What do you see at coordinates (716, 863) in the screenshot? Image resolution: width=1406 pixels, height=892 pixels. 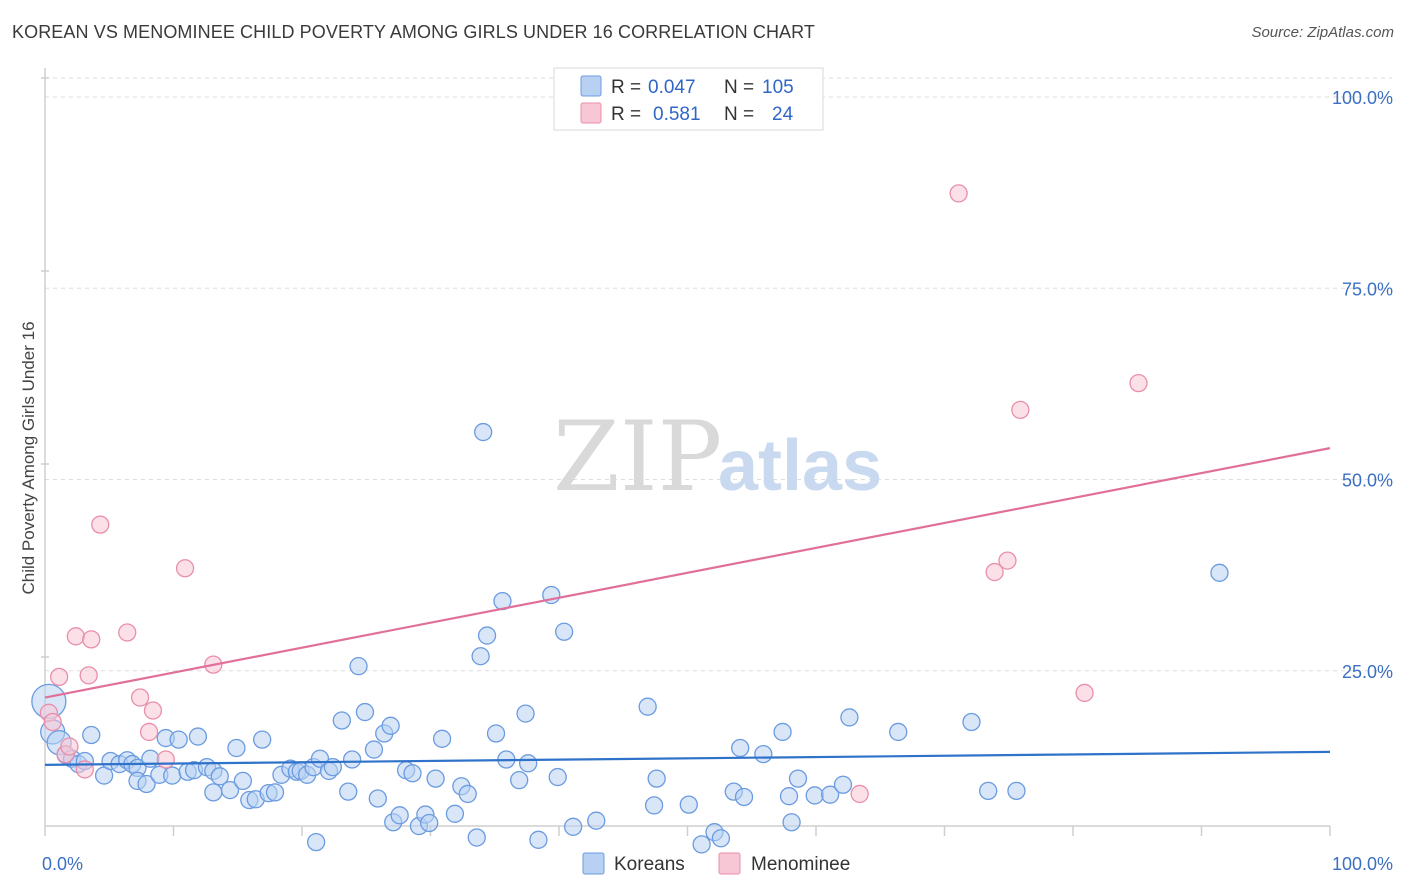 I see `bottom-legend: Koreans Menominee` at bounding box center [716, 863].